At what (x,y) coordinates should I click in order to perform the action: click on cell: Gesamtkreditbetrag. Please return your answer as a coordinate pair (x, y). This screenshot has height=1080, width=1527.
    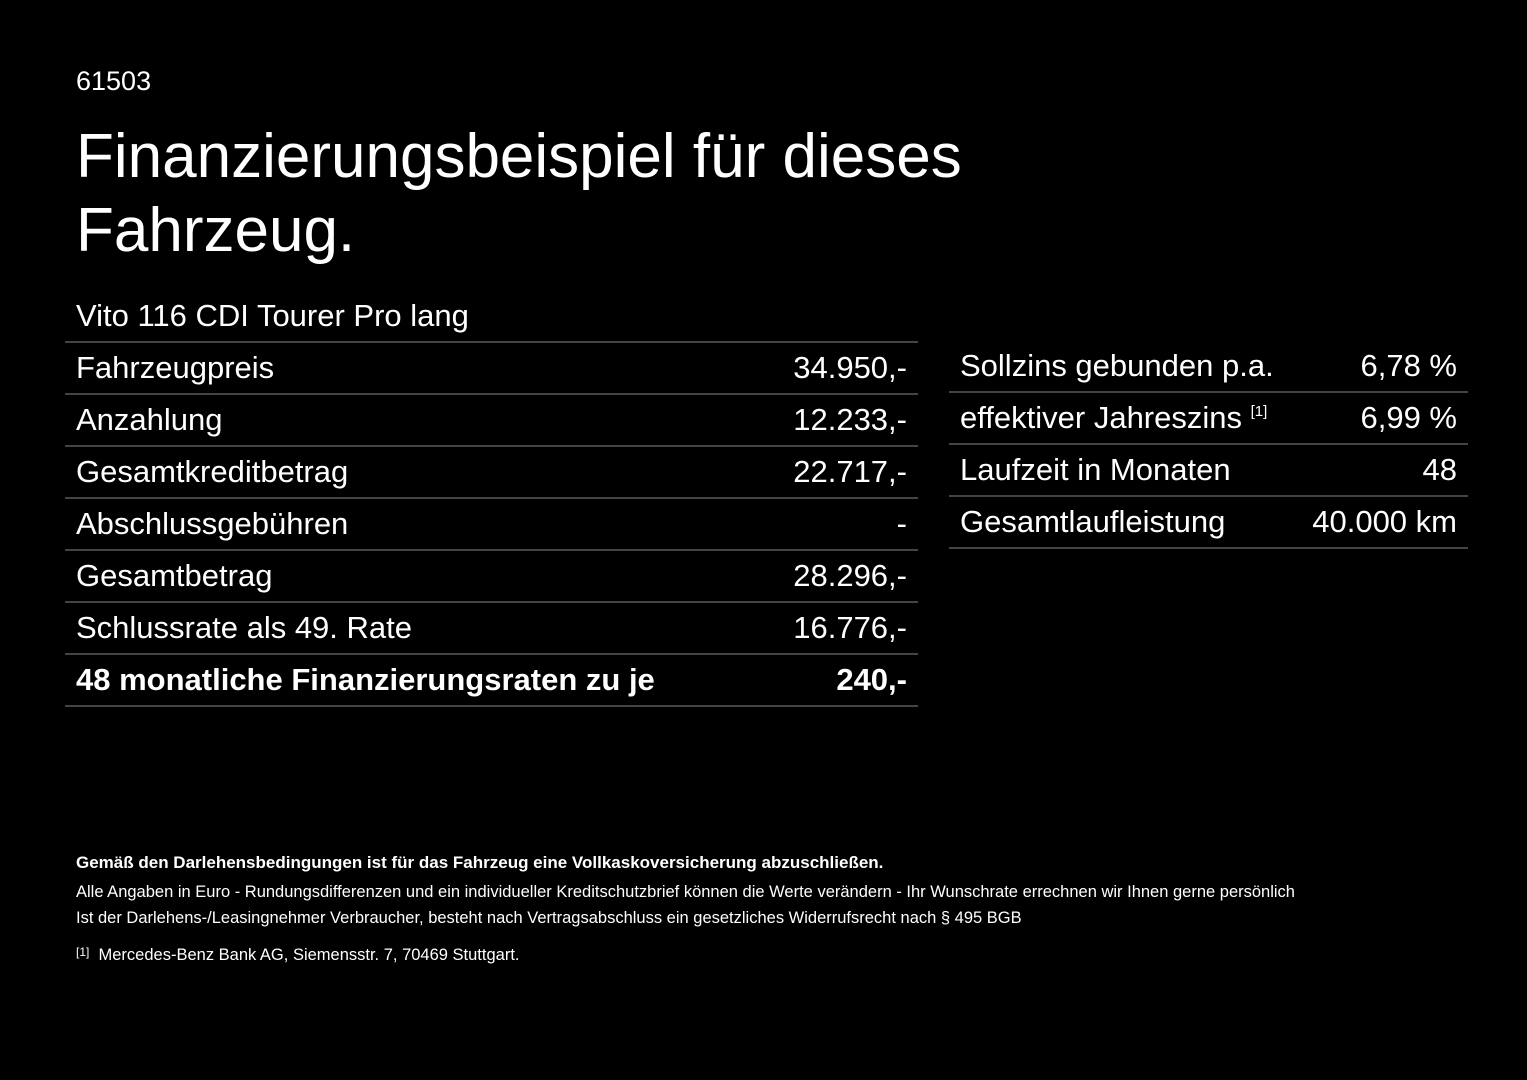
    Looking at the image, I should click on (413, 472).